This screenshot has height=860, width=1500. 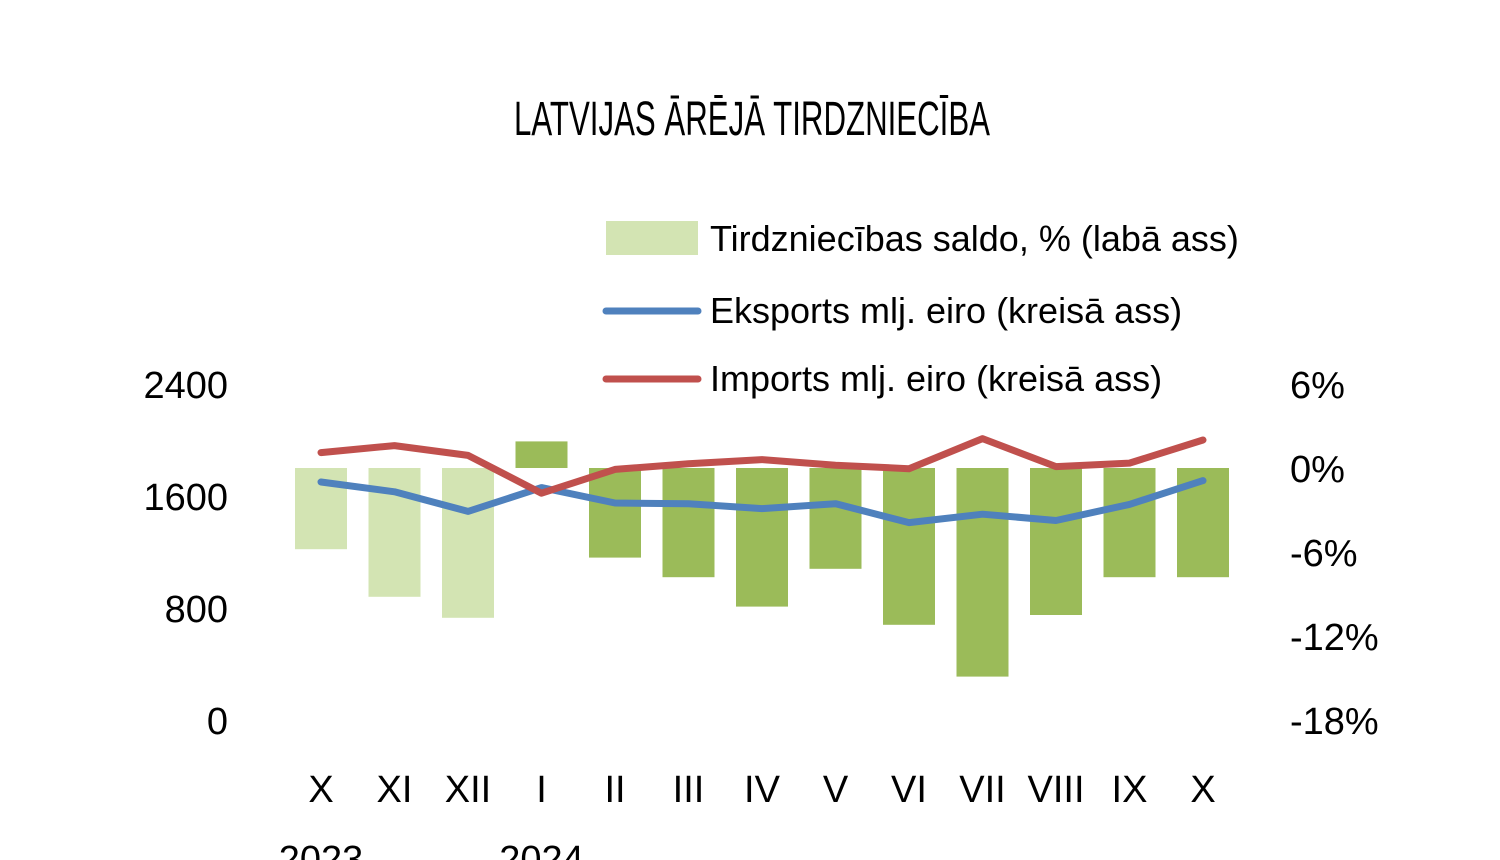 What do you see at coordinates (1317, 470) in the screenshot?
I see `right-tick-label: 0%` at bounding box center [1317, 470].